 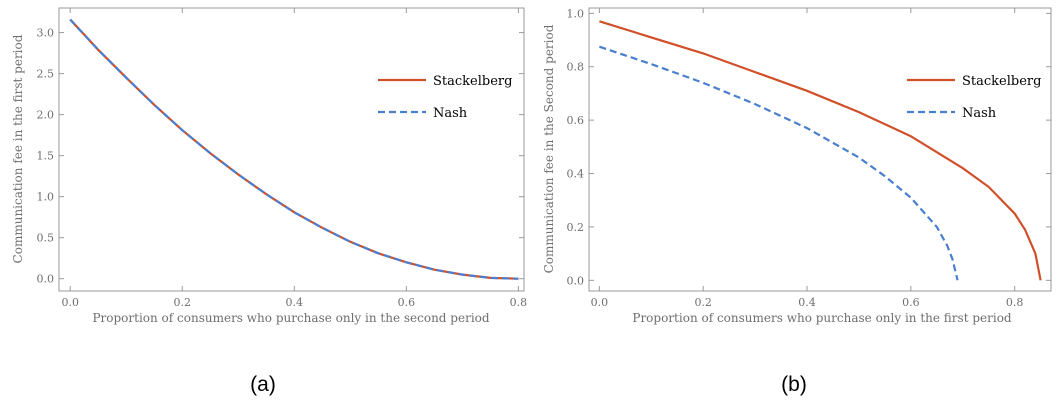 I want to click on y-tick-label: 2.0, so click(x=46, y=115).